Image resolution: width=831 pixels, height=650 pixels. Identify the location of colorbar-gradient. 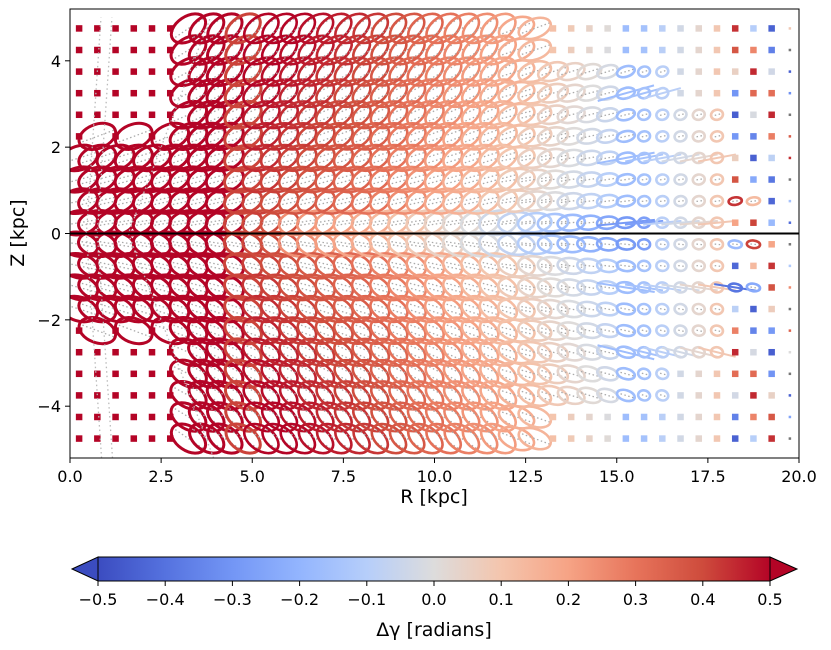
(434, 569).